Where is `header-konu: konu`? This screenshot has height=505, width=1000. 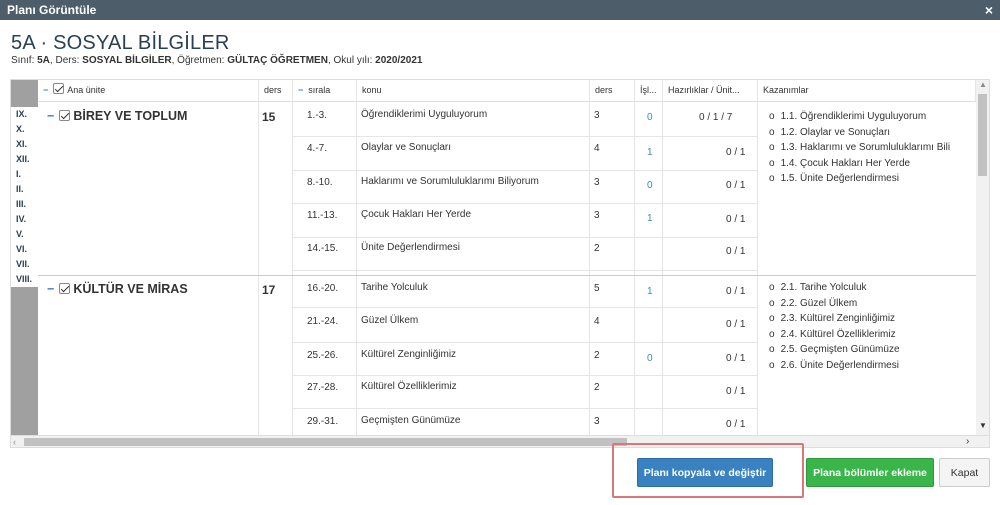 header-konu: konu is located at coordinates (473, 91).